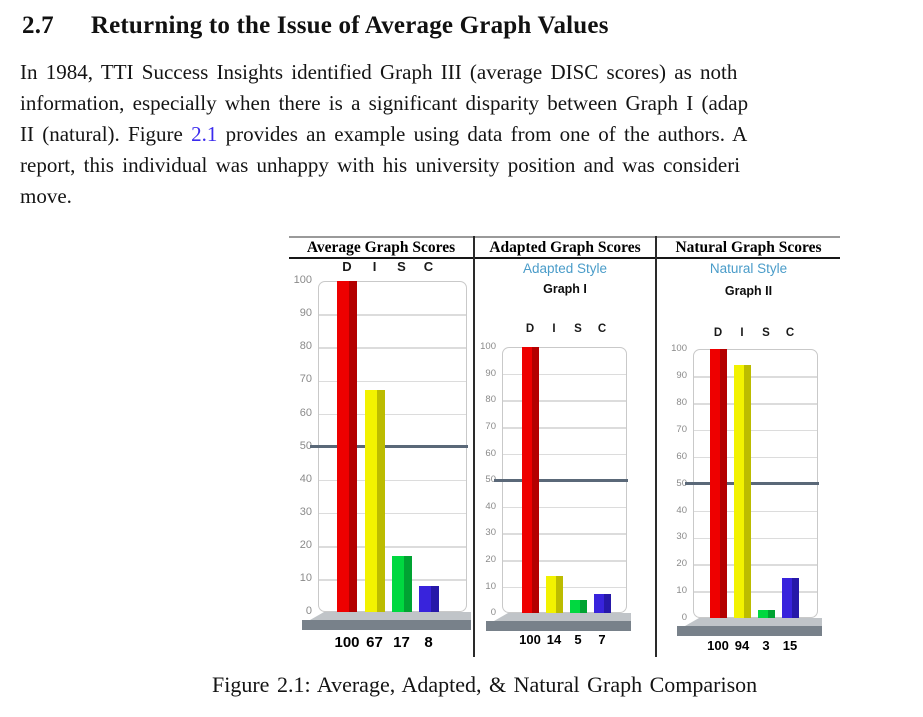 This screenshot has height=717, width=923. Describe the element at coordinates (748, 291) in the screenshot. I see `graph-ii-label: Graph II` at that location.